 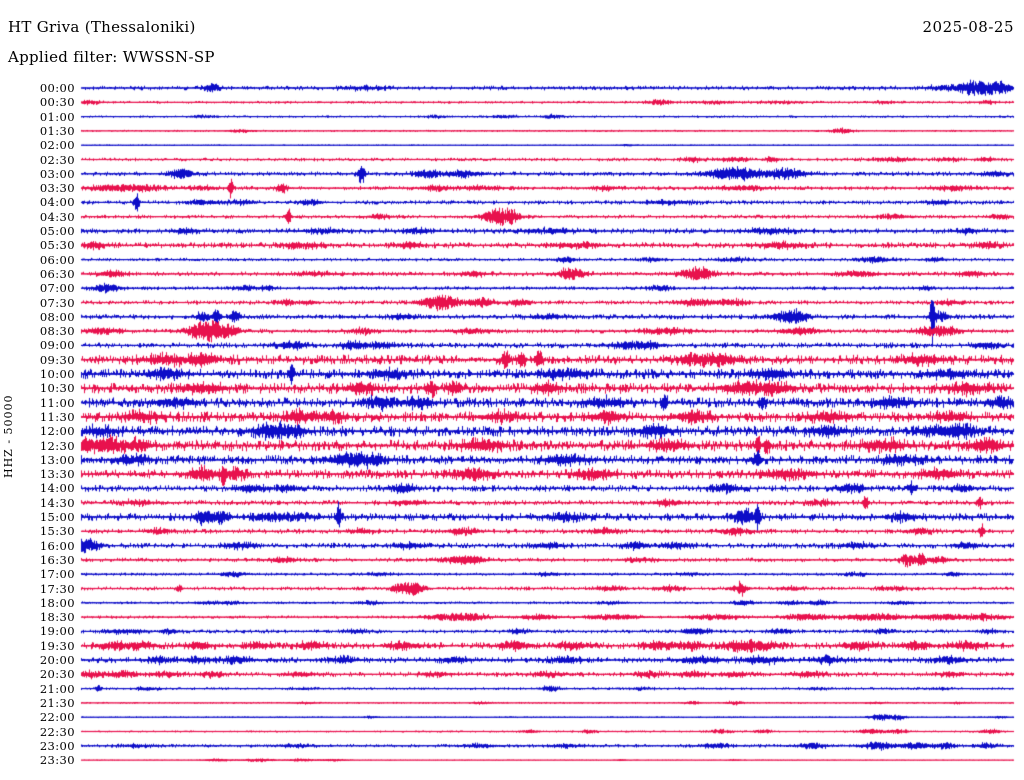 What do you see at coordinates (57, 116) in the screenshot?
I see `row-time-label: 01:00` at bounding box center [57, 116].